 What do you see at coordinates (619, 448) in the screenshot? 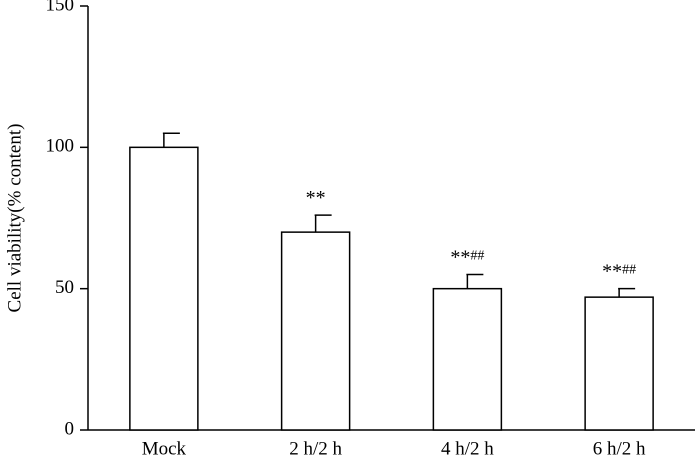
I see `x-tick-label: 6 h/2 h` at bounding box center [619, 448].